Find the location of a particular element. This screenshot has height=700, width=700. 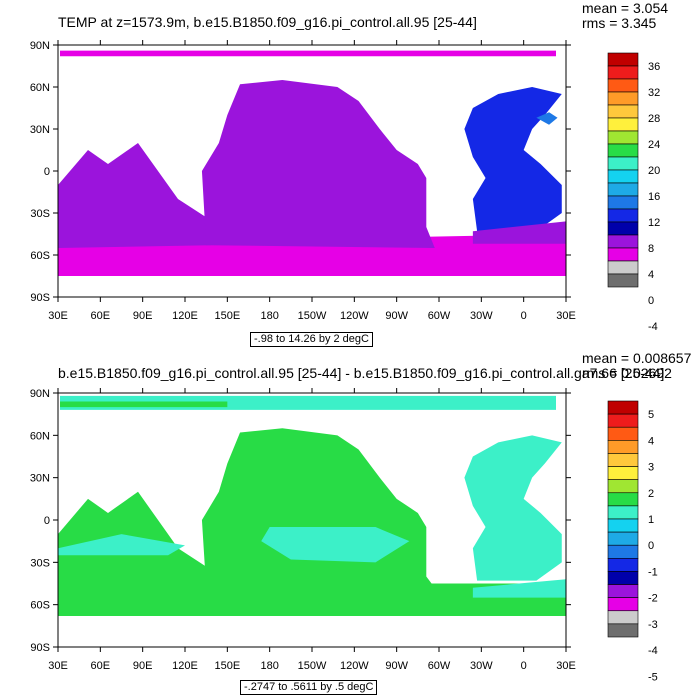

pacific-cyan-region is located at coordinates (335, 545).